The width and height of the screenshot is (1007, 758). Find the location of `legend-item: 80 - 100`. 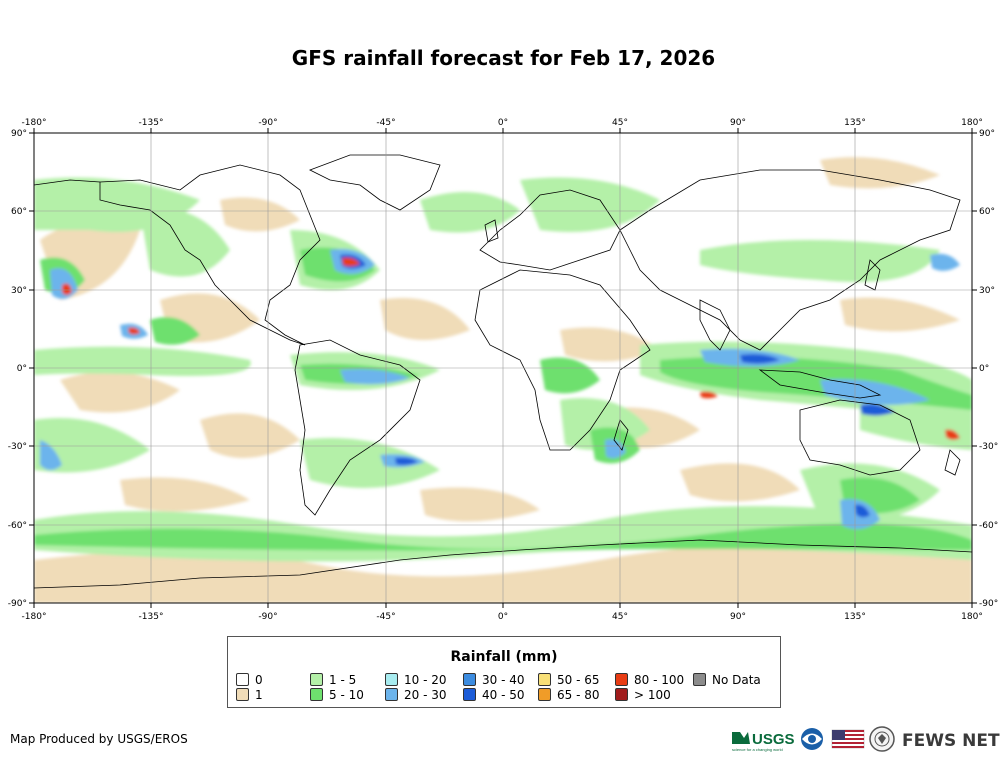

legend-item: 80 - 100 is located at coordinates (649, 680).